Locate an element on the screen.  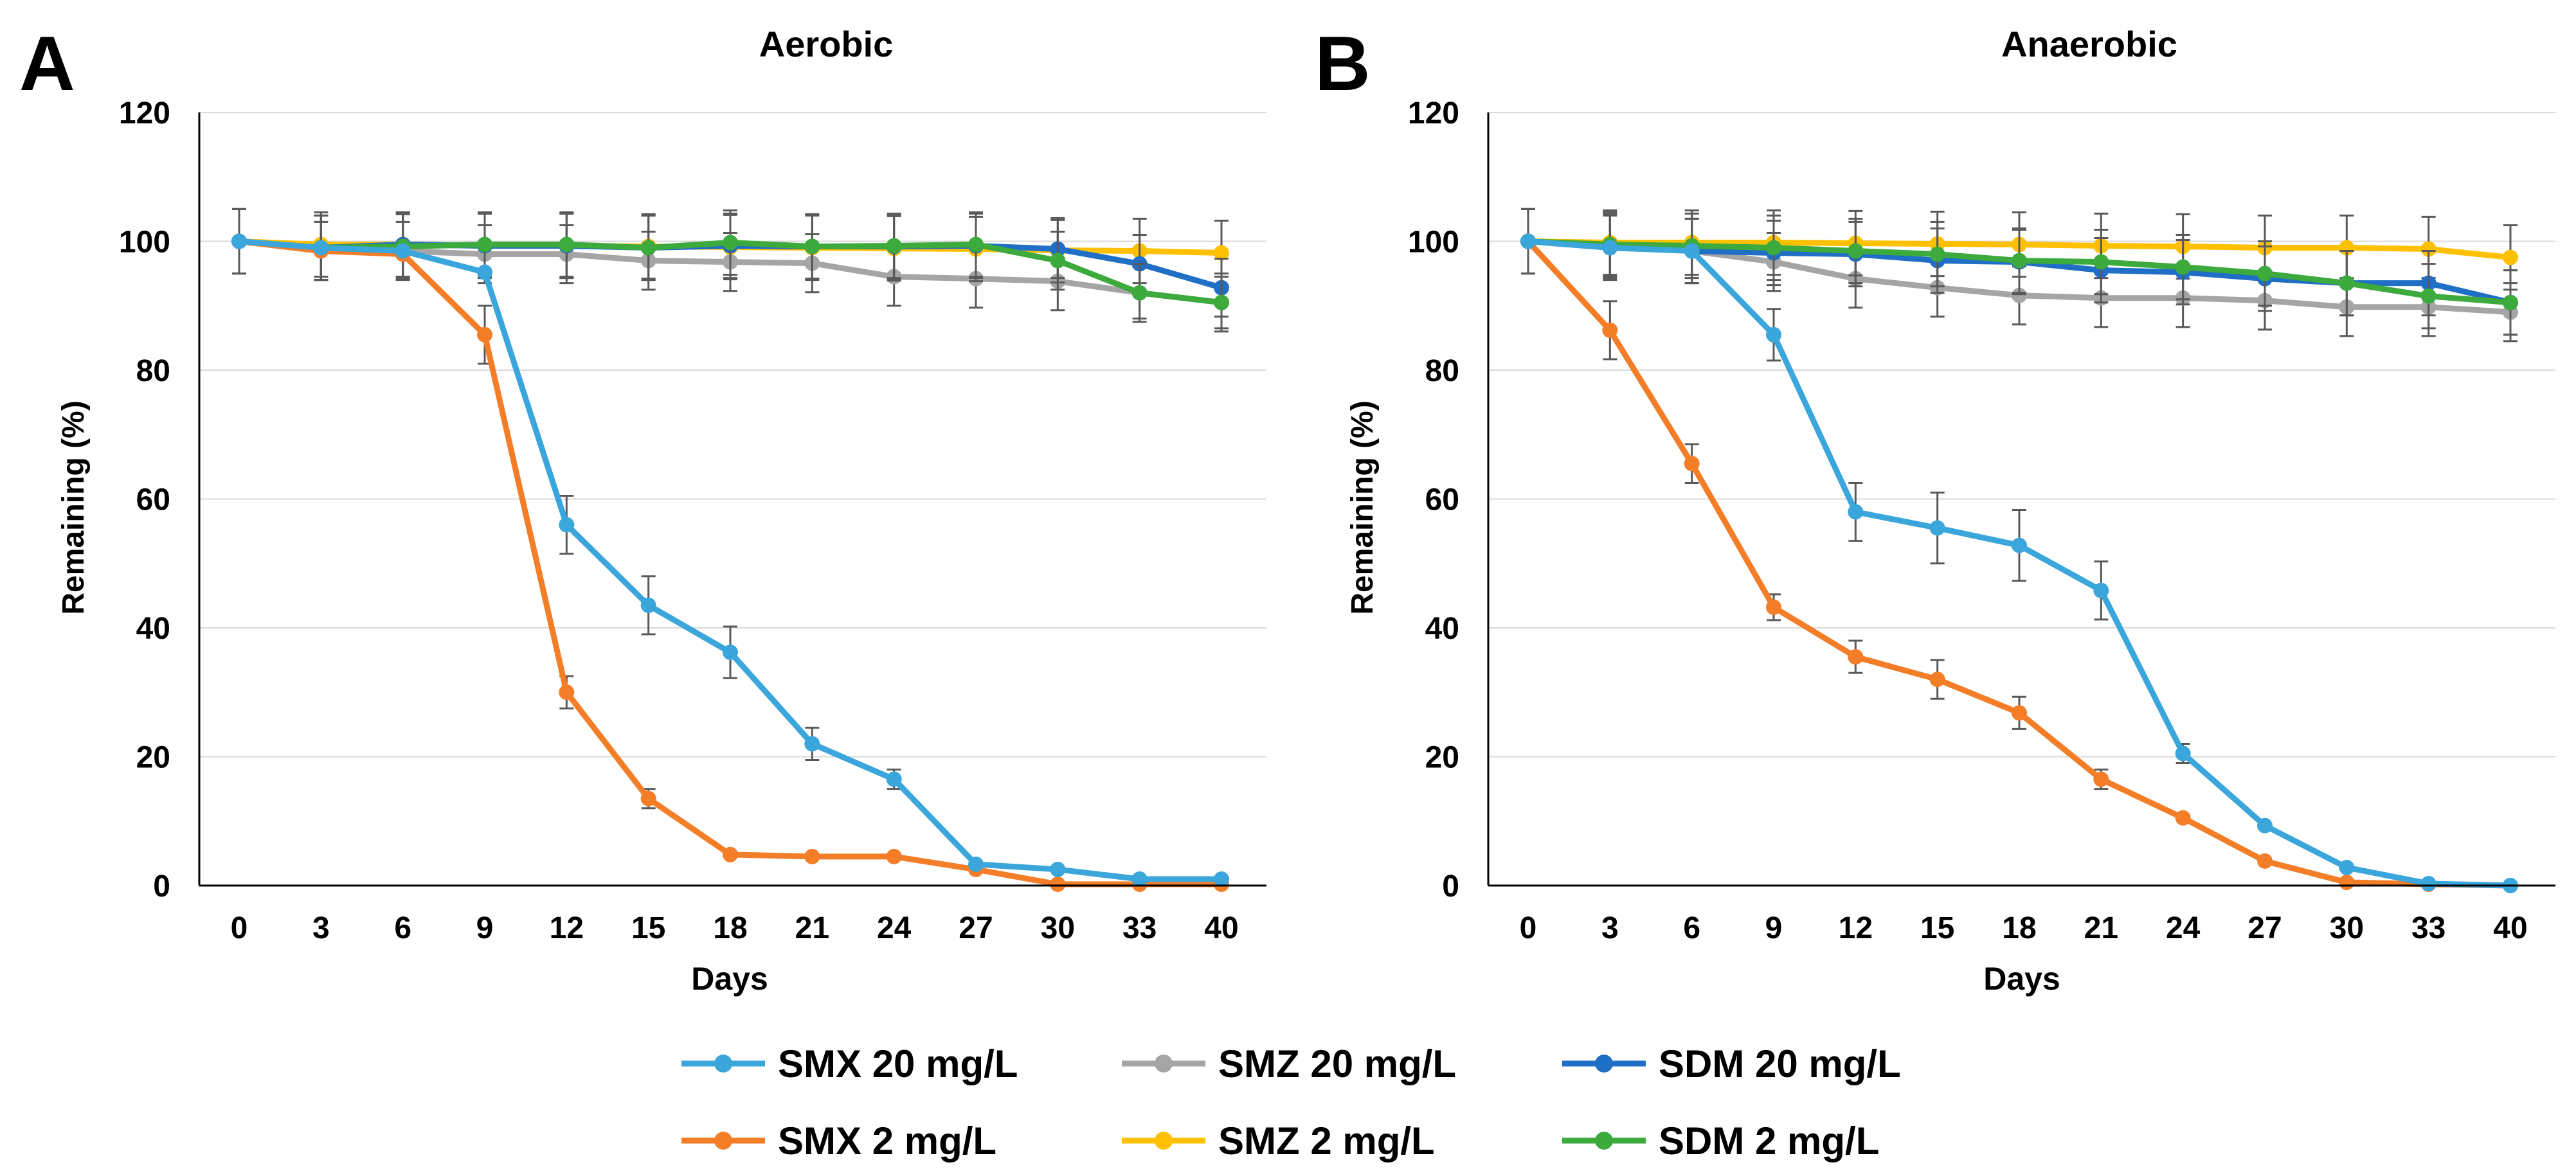
legend-label: SMZ 20 mg/L is located at coordinates (1337, 1063).